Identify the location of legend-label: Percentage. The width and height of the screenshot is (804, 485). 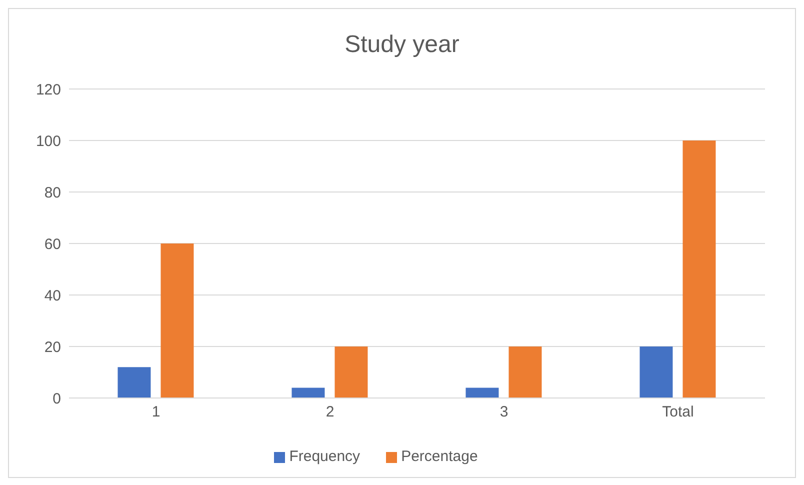
(439, 456).